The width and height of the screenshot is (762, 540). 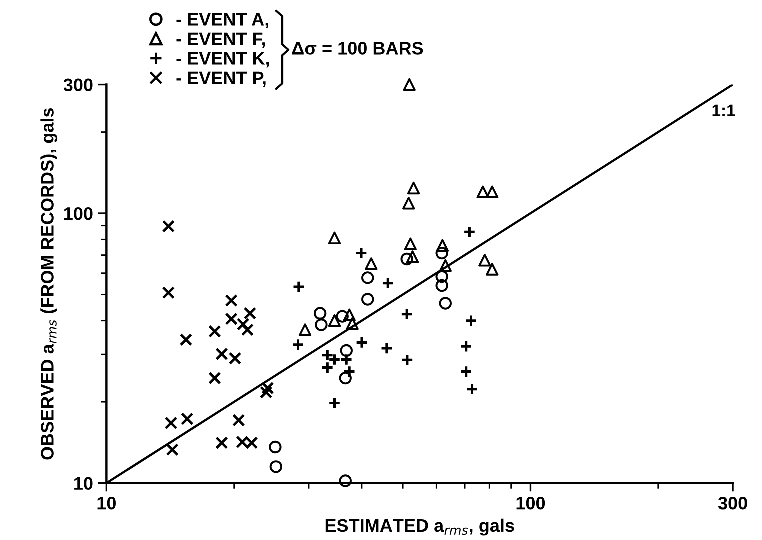 I want to click on x-tick-label: 300, so click(x=733, y=503).